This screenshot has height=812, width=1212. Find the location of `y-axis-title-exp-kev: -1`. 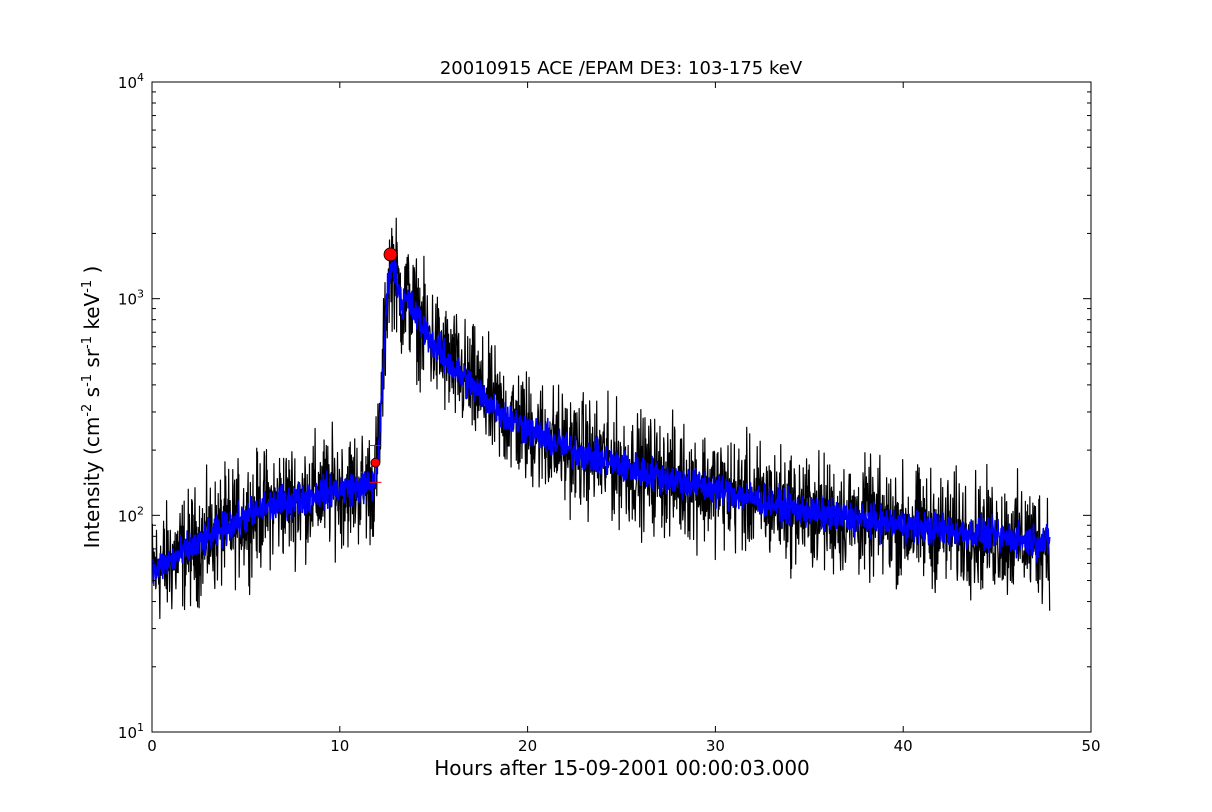

y-axis-title-exp-kev: -1 is located at coordinates (87, 286).